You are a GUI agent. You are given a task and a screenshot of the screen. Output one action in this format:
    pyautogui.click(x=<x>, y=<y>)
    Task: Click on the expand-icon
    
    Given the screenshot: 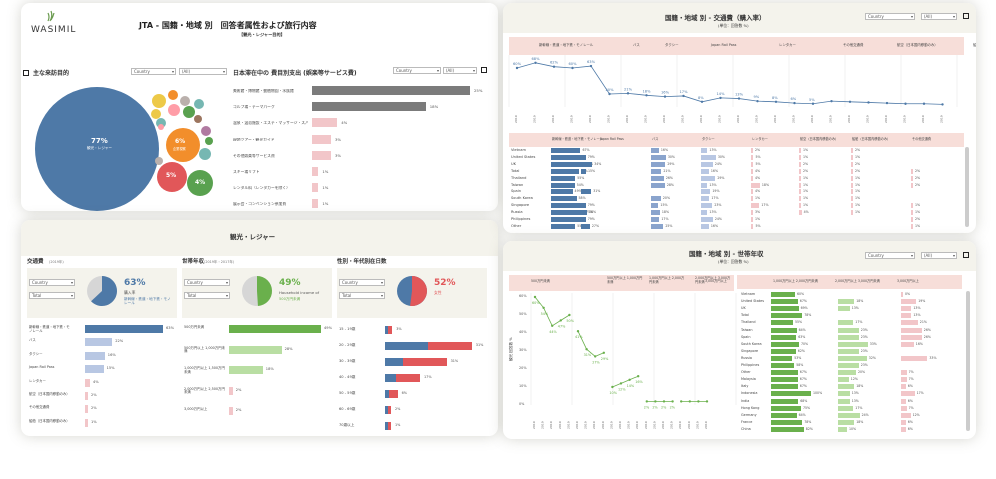 What is the action you would take?
    pyautogui.click(x=26, y=73)
    